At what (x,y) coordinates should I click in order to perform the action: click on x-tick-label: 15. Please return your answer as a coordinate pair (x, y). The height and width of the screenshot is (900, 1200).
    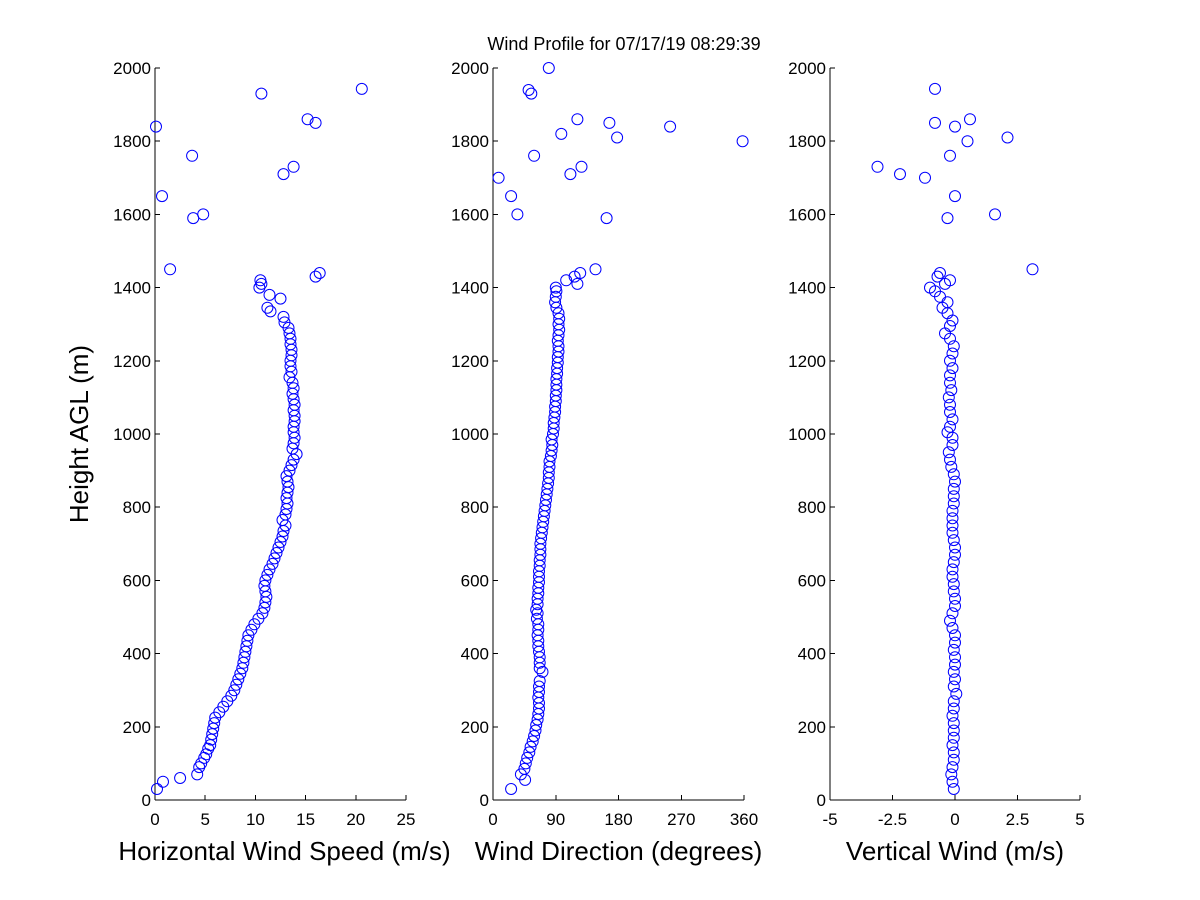
    Looking at the image, I should click on (305, 819).